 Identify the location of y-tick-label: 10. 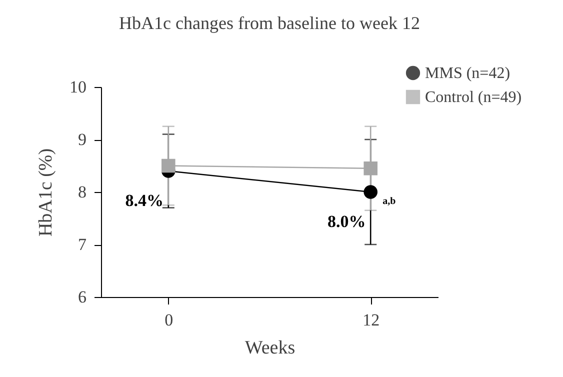
(78, 87).